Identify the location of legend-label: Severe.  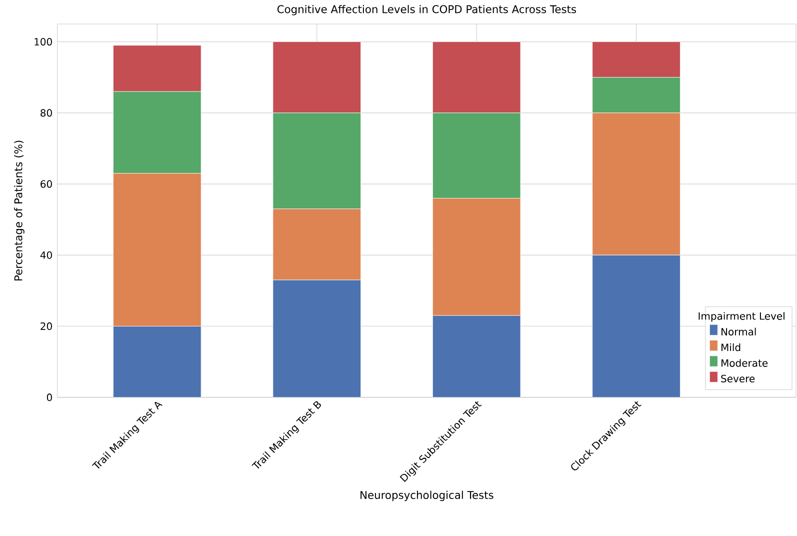
(738, 378).